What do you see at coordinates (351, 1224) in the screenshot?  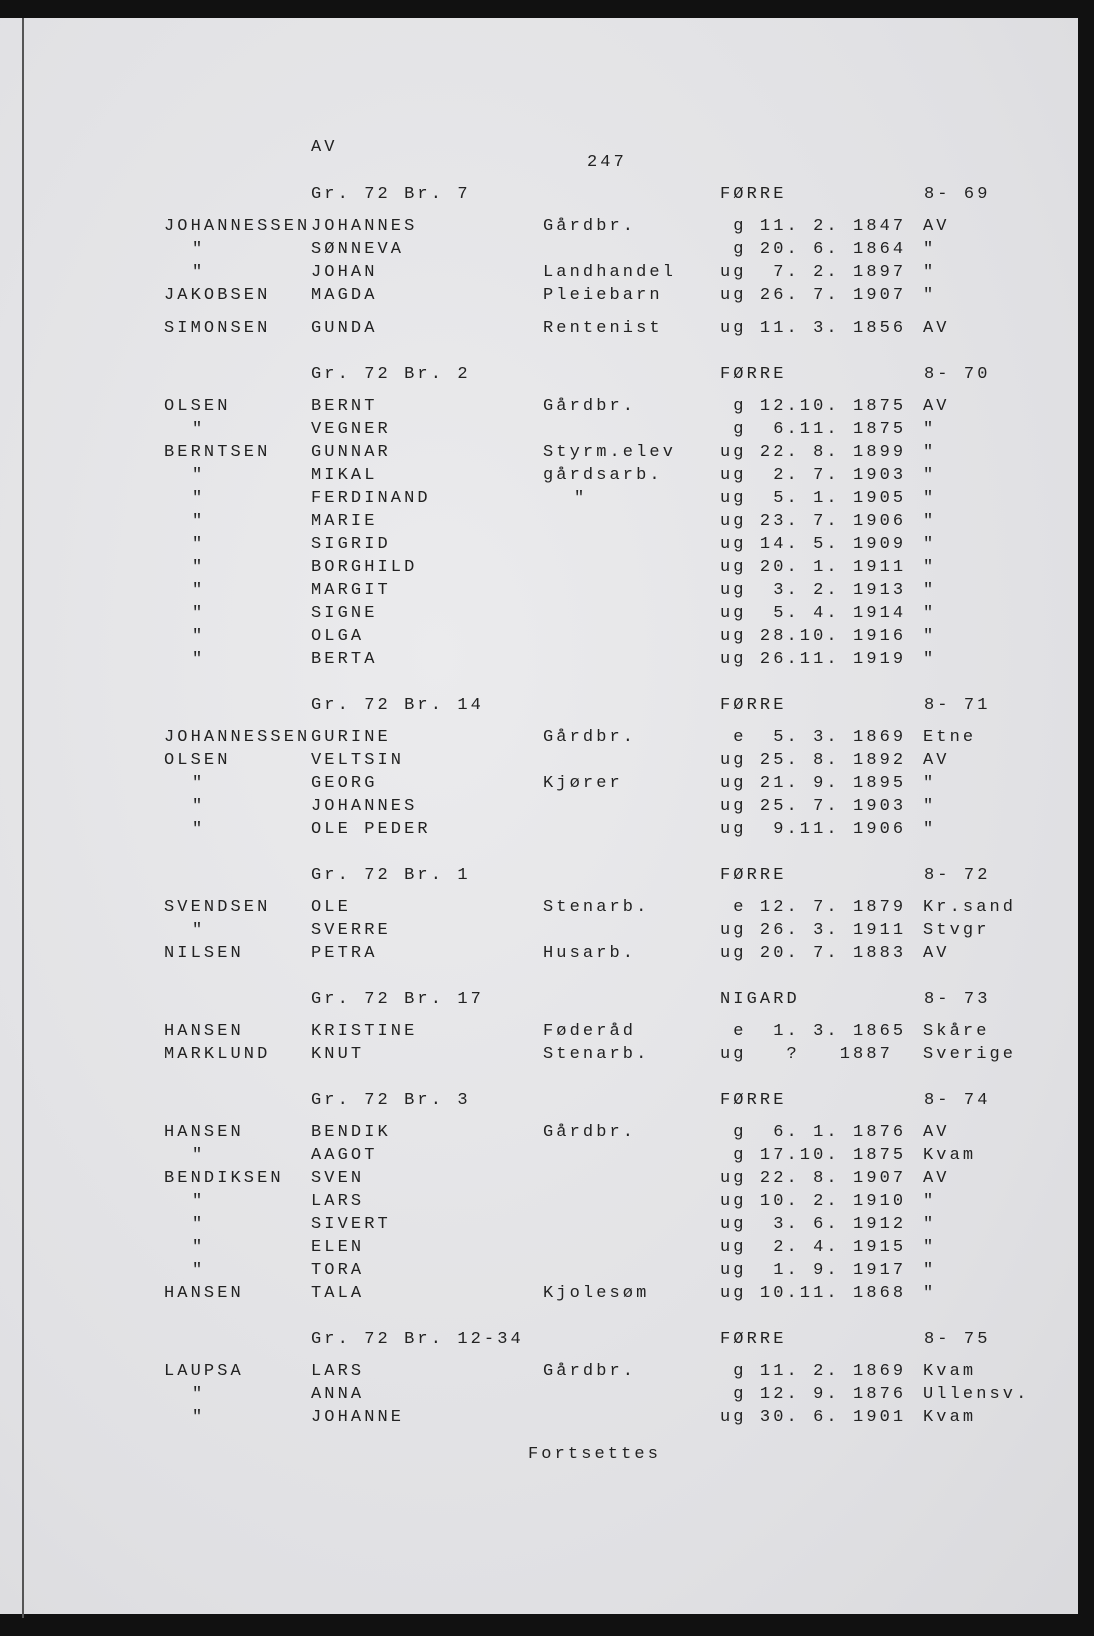 I see `given-name: SIVERT` at bounding box center [351, 1224].